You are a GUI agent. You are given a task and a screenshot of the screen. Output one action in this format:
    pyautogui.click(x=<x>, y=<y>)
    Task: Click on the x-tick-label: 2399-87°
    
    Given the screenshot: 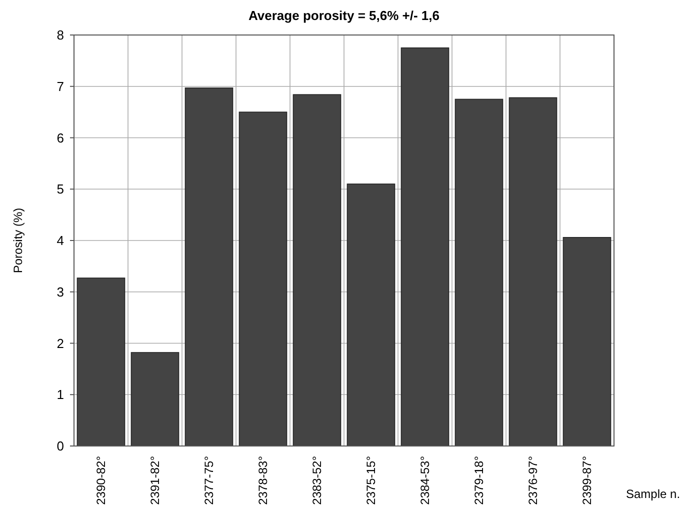 What is the action you would take?
    pyautogui.click(x=587, y=480)
    